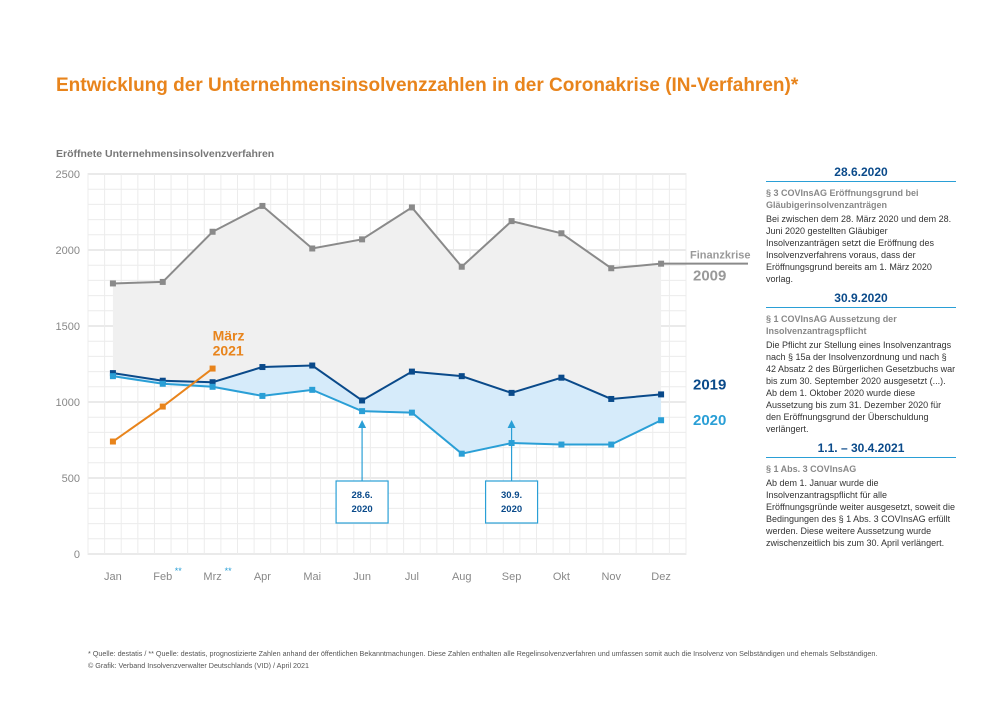 The height and width of the screenshot is (707, 1000). What do you see at coordinates (462, 577) in the screenshot?
I see `x-tick-label: Aug` at bounding box center [462, 577].